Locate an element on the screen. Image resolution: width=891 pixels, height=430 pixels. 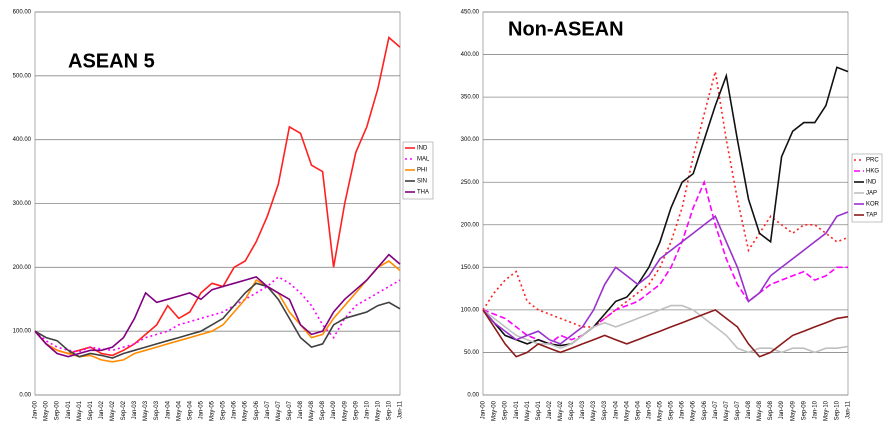
legend-label: PRC is located at coordinates (872, 161).